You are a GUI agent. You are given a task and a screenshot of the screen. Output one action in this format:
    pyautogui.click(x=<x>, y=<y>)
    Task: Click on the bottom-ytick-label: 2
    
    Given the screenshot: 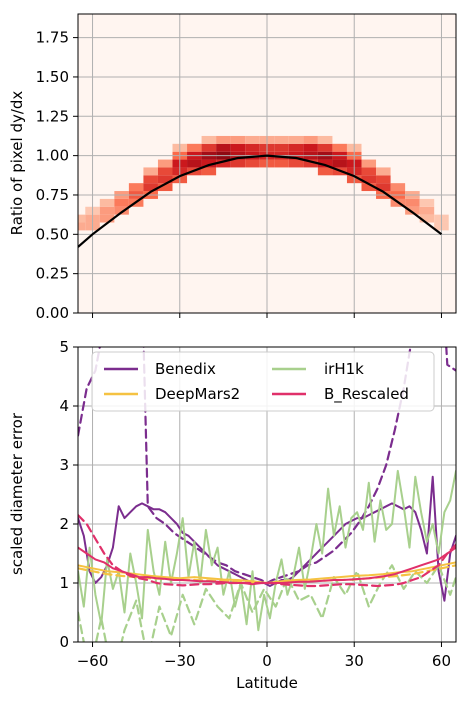 What is the action you would take?
    pyautogui.click(x=64, y=524)
    